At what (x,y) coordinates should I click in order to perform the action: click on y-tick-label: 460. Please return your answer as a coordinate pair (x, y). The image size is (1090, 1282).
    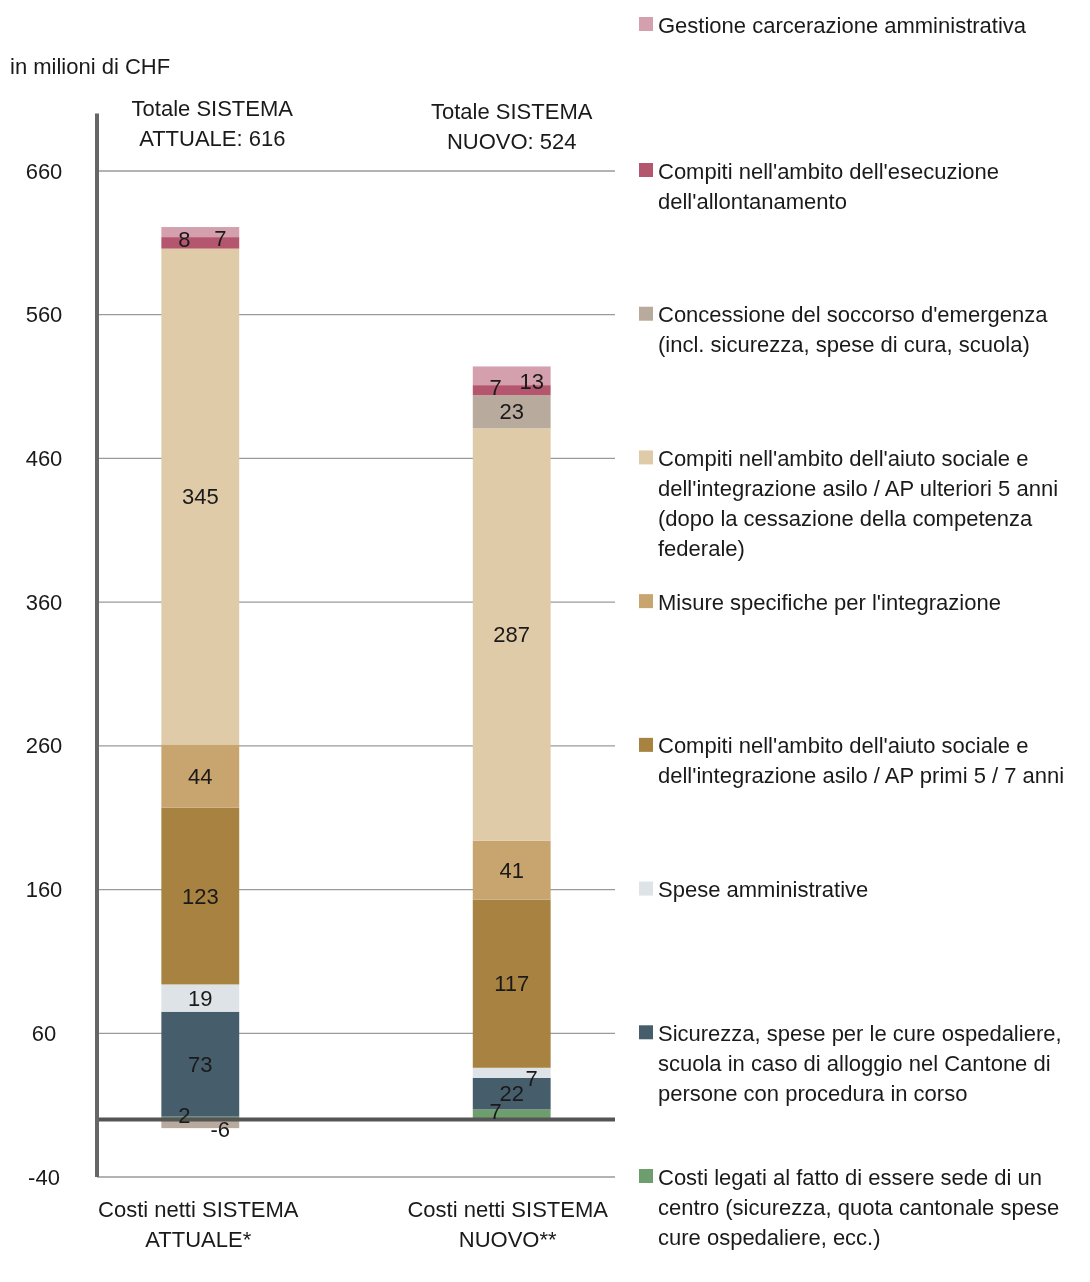
    Looking at the image, I should click on (44, 458).